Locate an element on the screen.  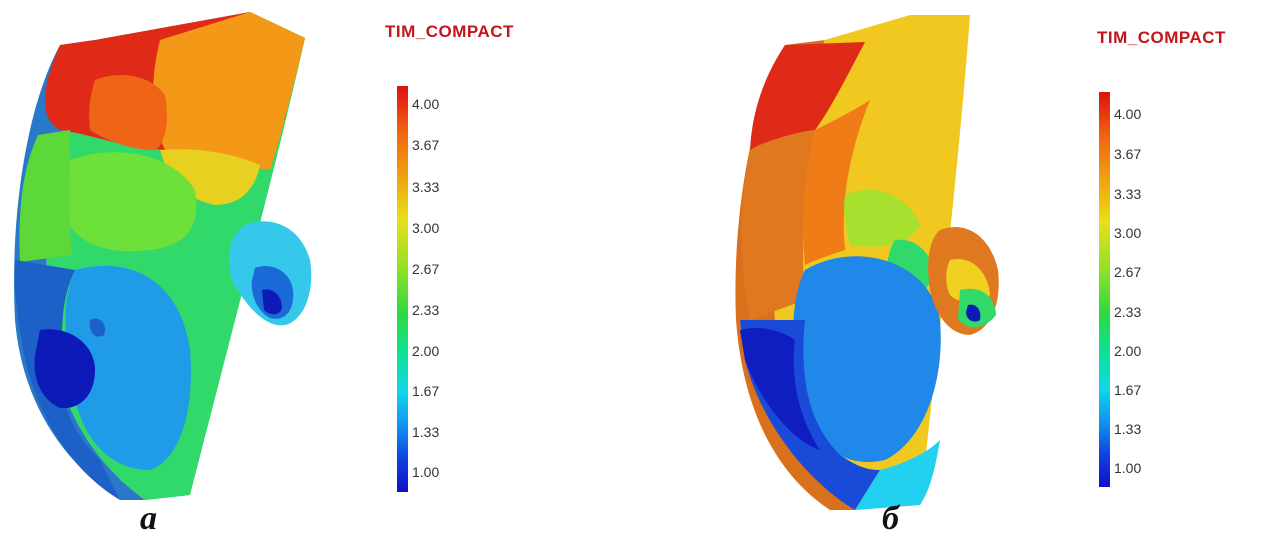
panel-label-b: б is located at coordinates (890, 518).